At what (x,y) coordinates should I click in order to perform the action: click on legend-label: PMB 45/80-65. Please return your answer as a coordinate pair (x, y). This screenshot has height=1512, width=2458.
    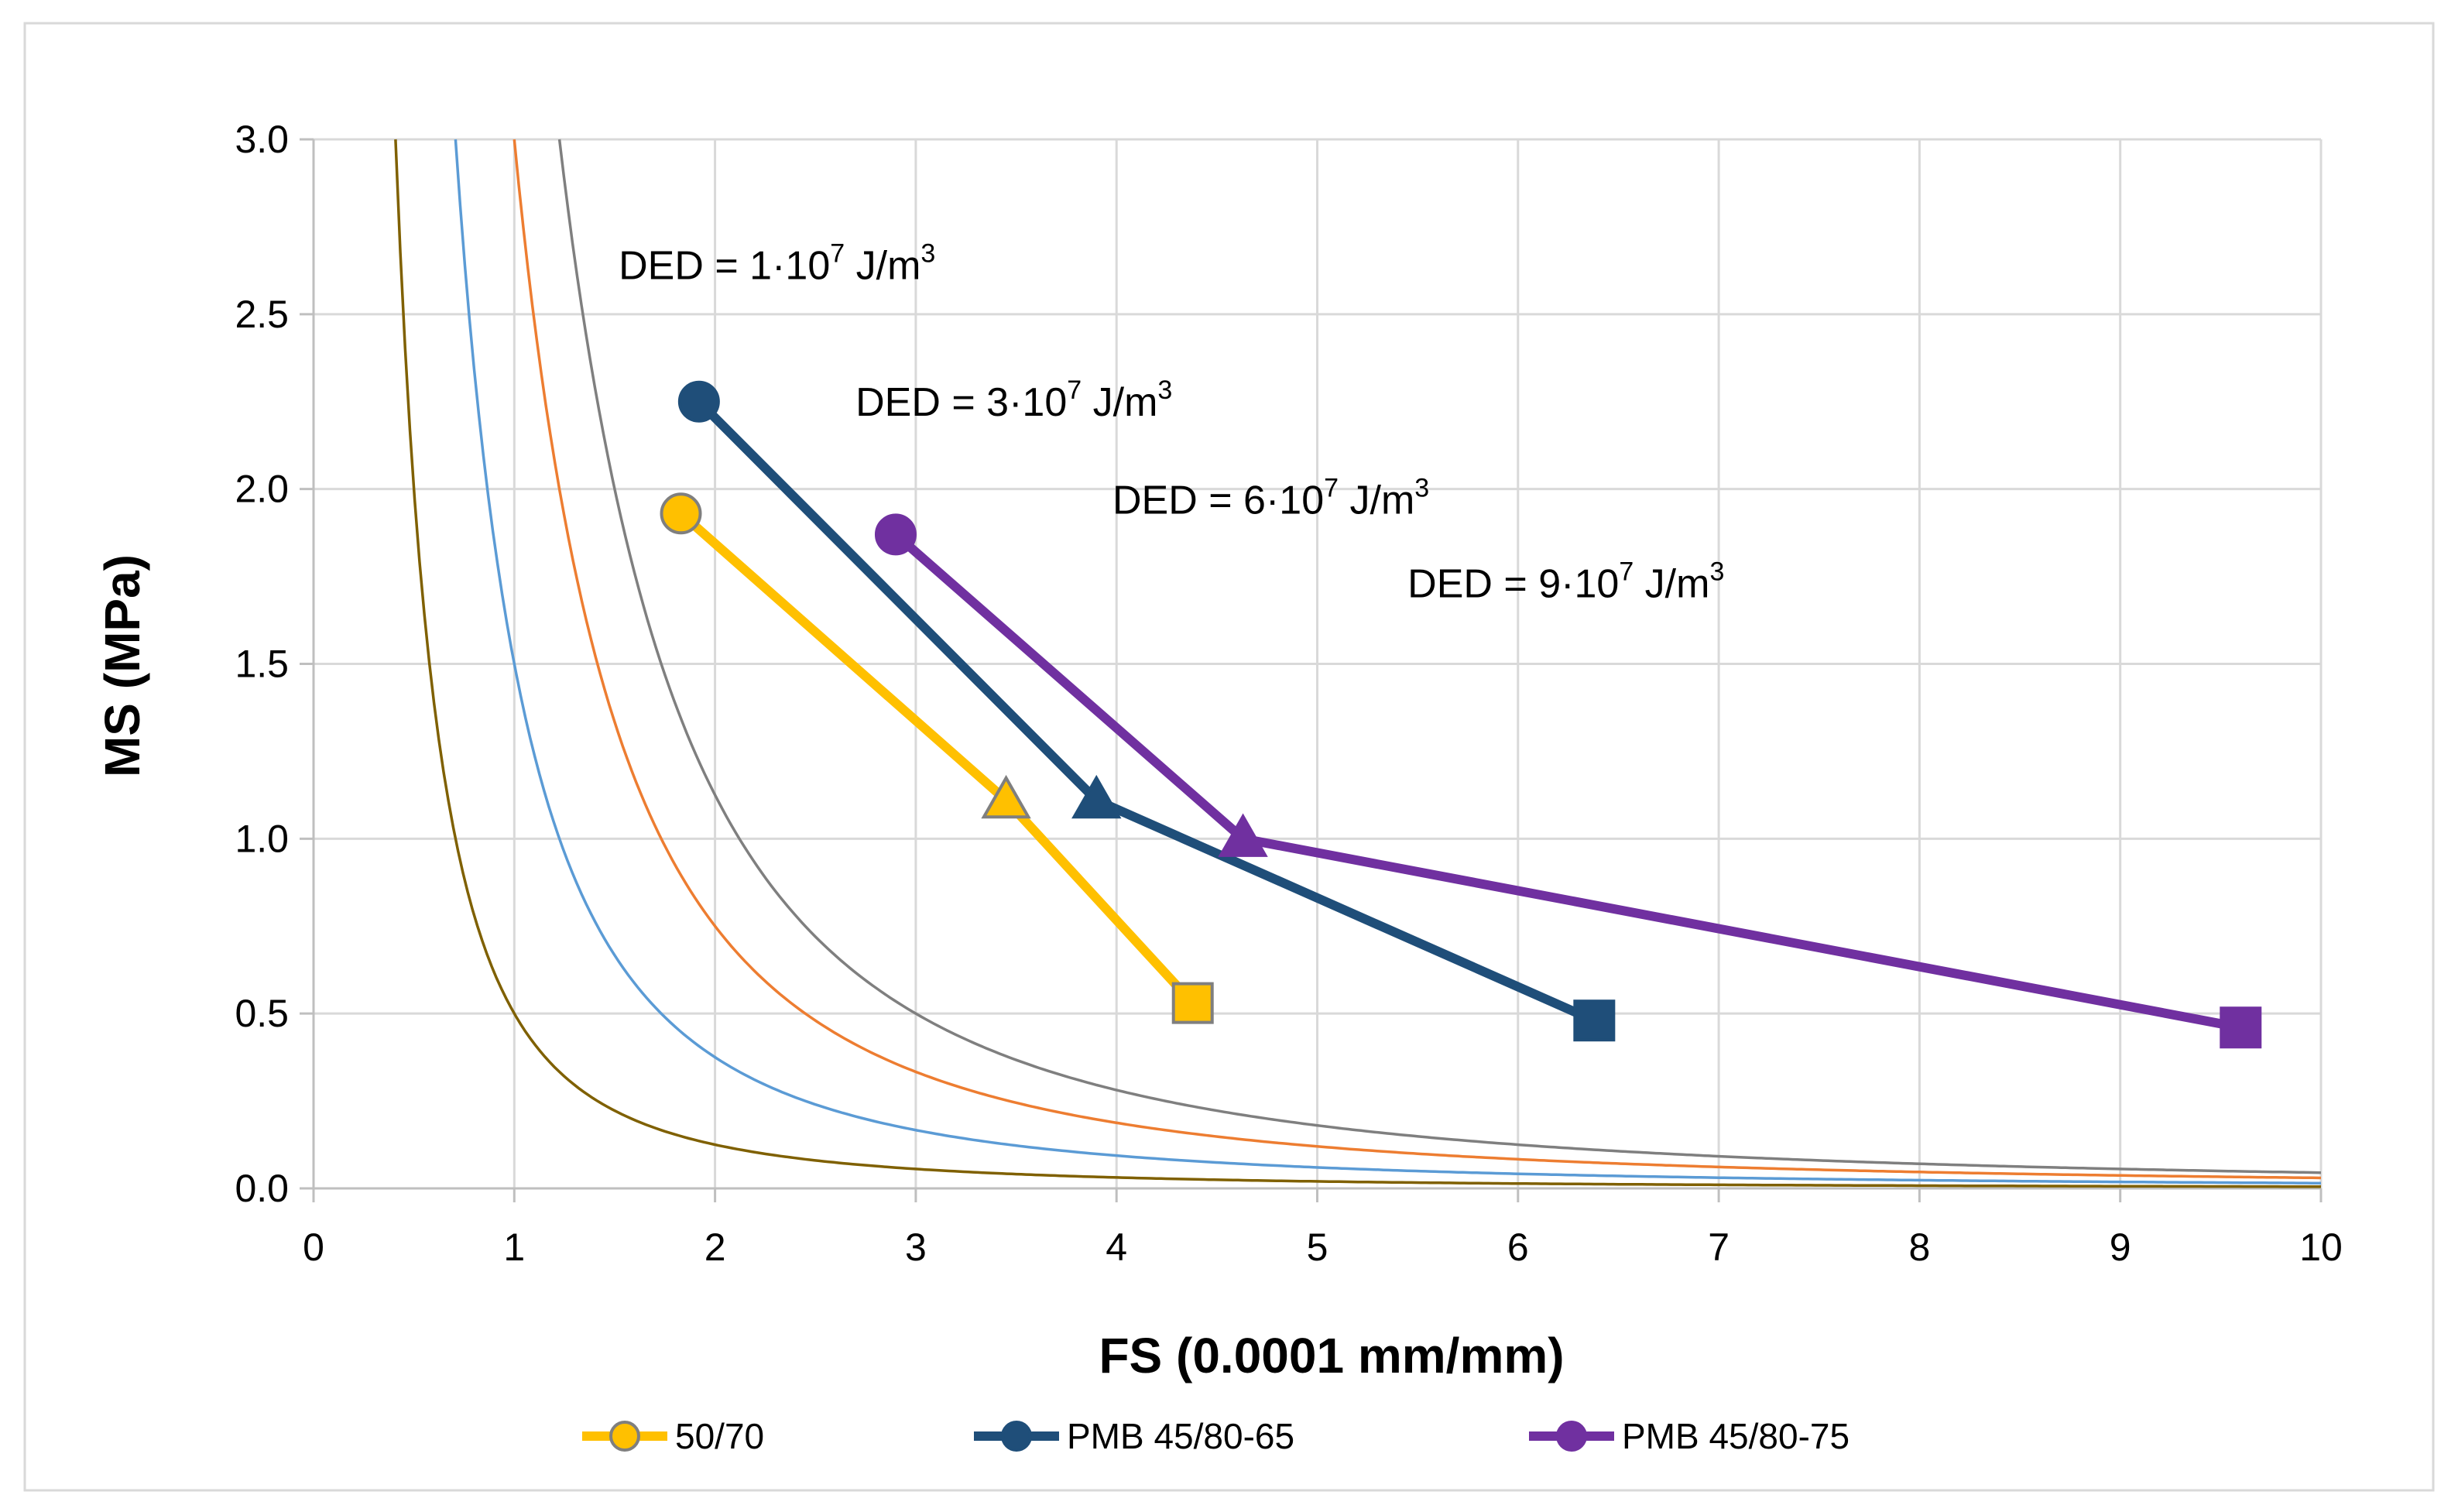
    Looking at the image, I should click on (1181, 1436).